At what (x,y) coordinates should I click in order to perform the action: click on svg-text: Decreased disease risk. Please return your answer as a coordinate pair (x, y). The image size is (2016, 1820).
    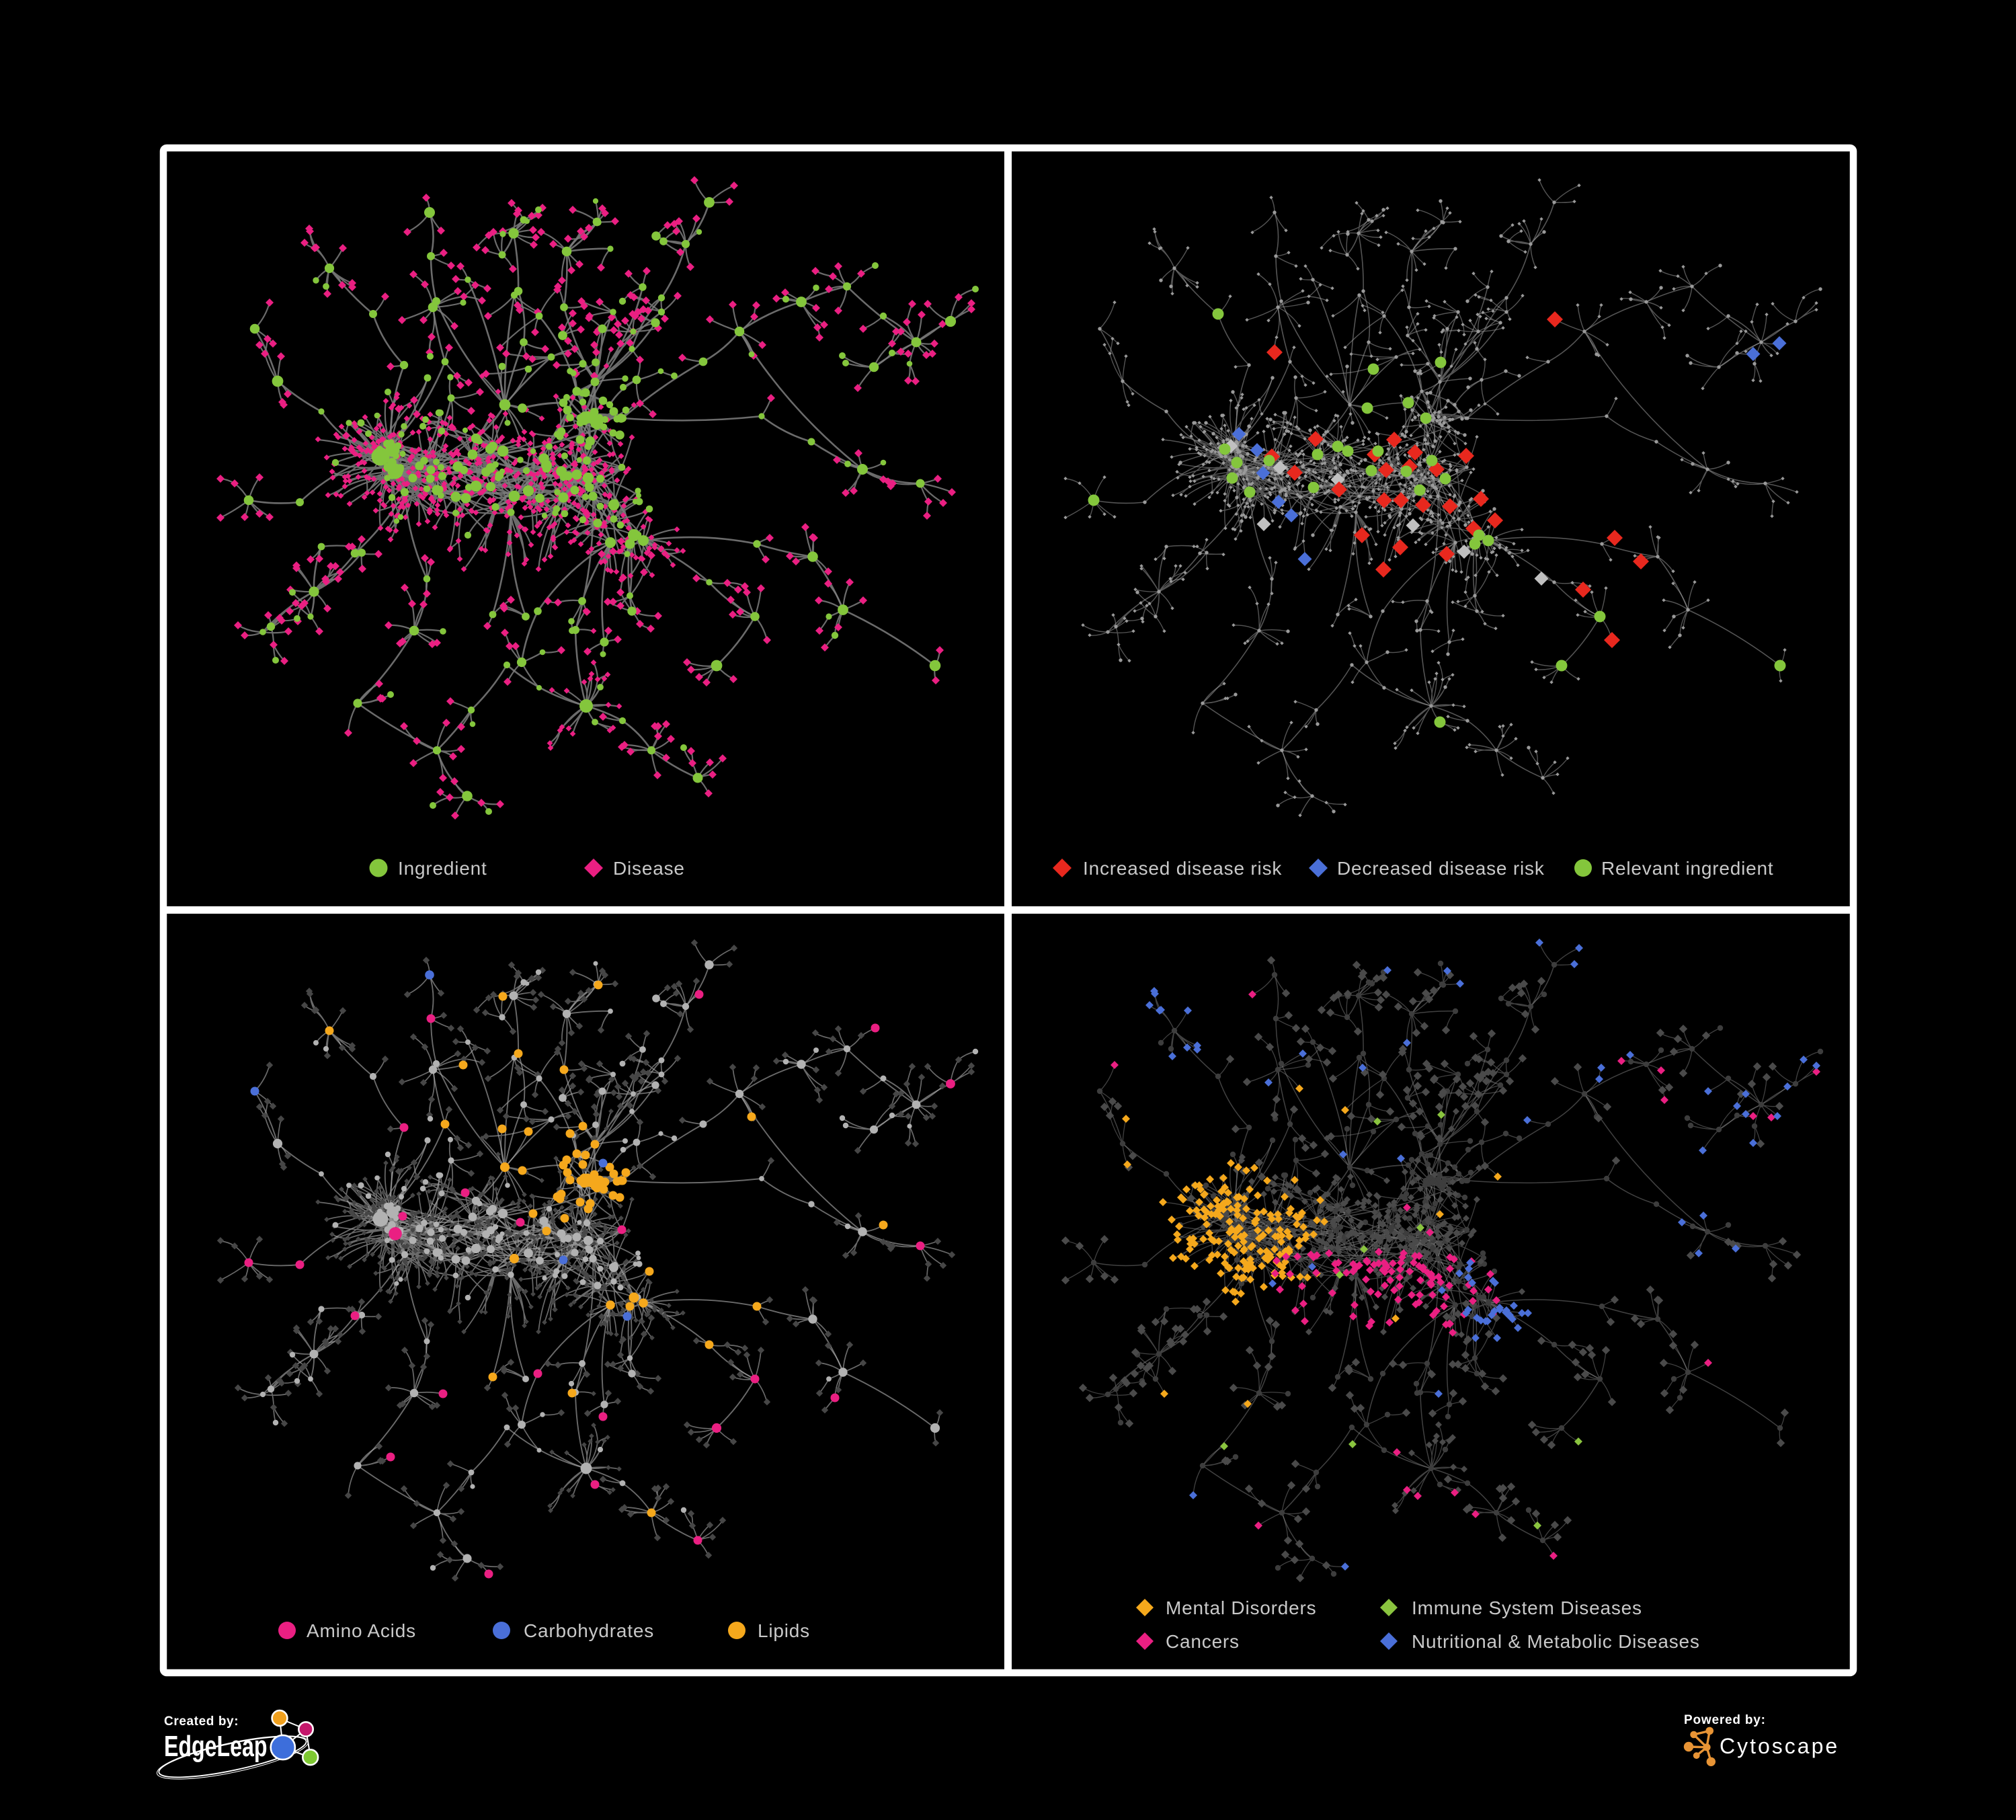
    Looking at the image, I should click on (1441, 868).